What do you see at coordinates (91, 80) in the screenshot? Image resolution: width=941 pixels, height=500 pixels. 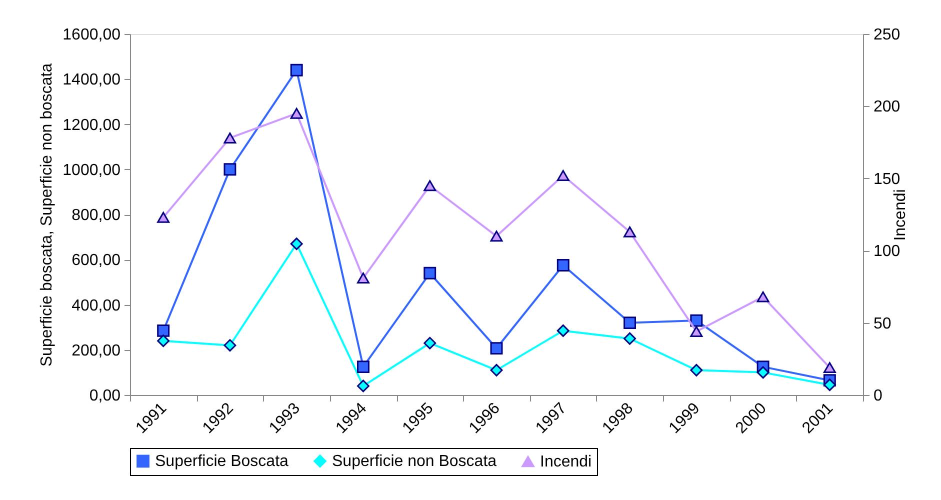 I see `y-tick-label: 1400,00` at bounding box center [91, 80].